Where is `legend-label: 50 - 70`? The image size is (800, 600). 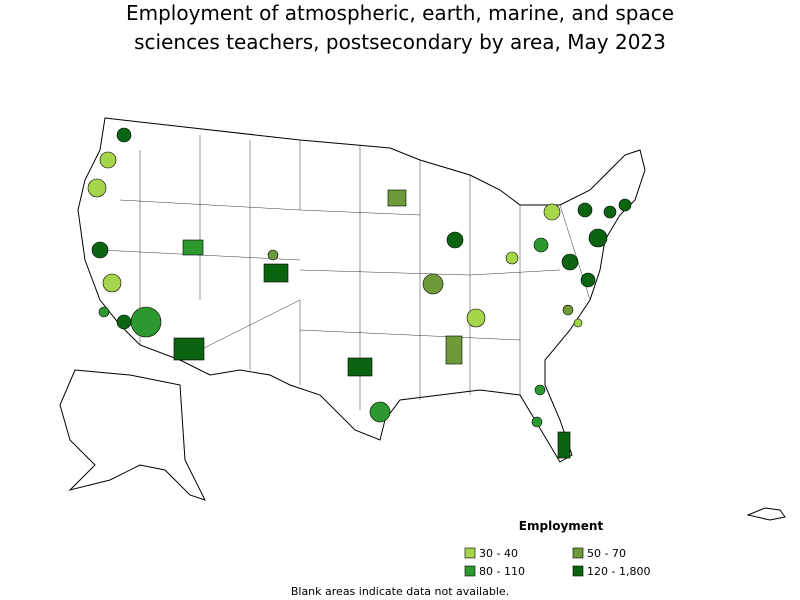
legend-label: 50 - 70 is located at coordinates (606, 553).